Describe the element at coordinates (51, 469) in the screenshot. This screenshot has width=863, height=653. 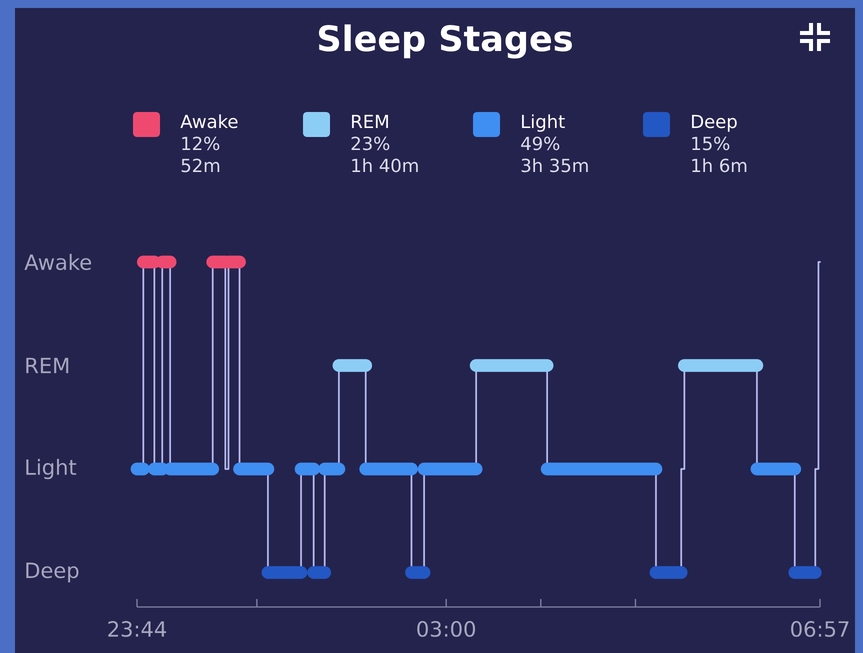
I see `text: Light` at that location.